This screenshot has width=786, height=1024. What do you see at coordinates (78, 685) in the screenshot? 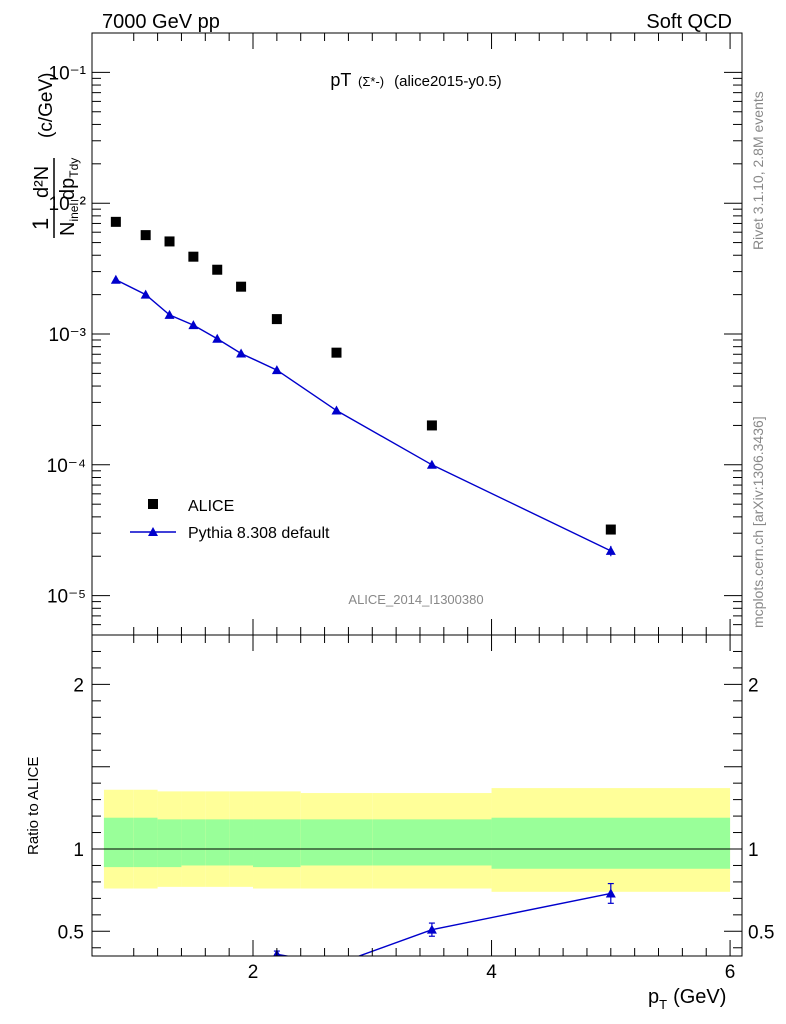
I see `ratio-y-tick-label: 2` at bounding box center [78, 685].